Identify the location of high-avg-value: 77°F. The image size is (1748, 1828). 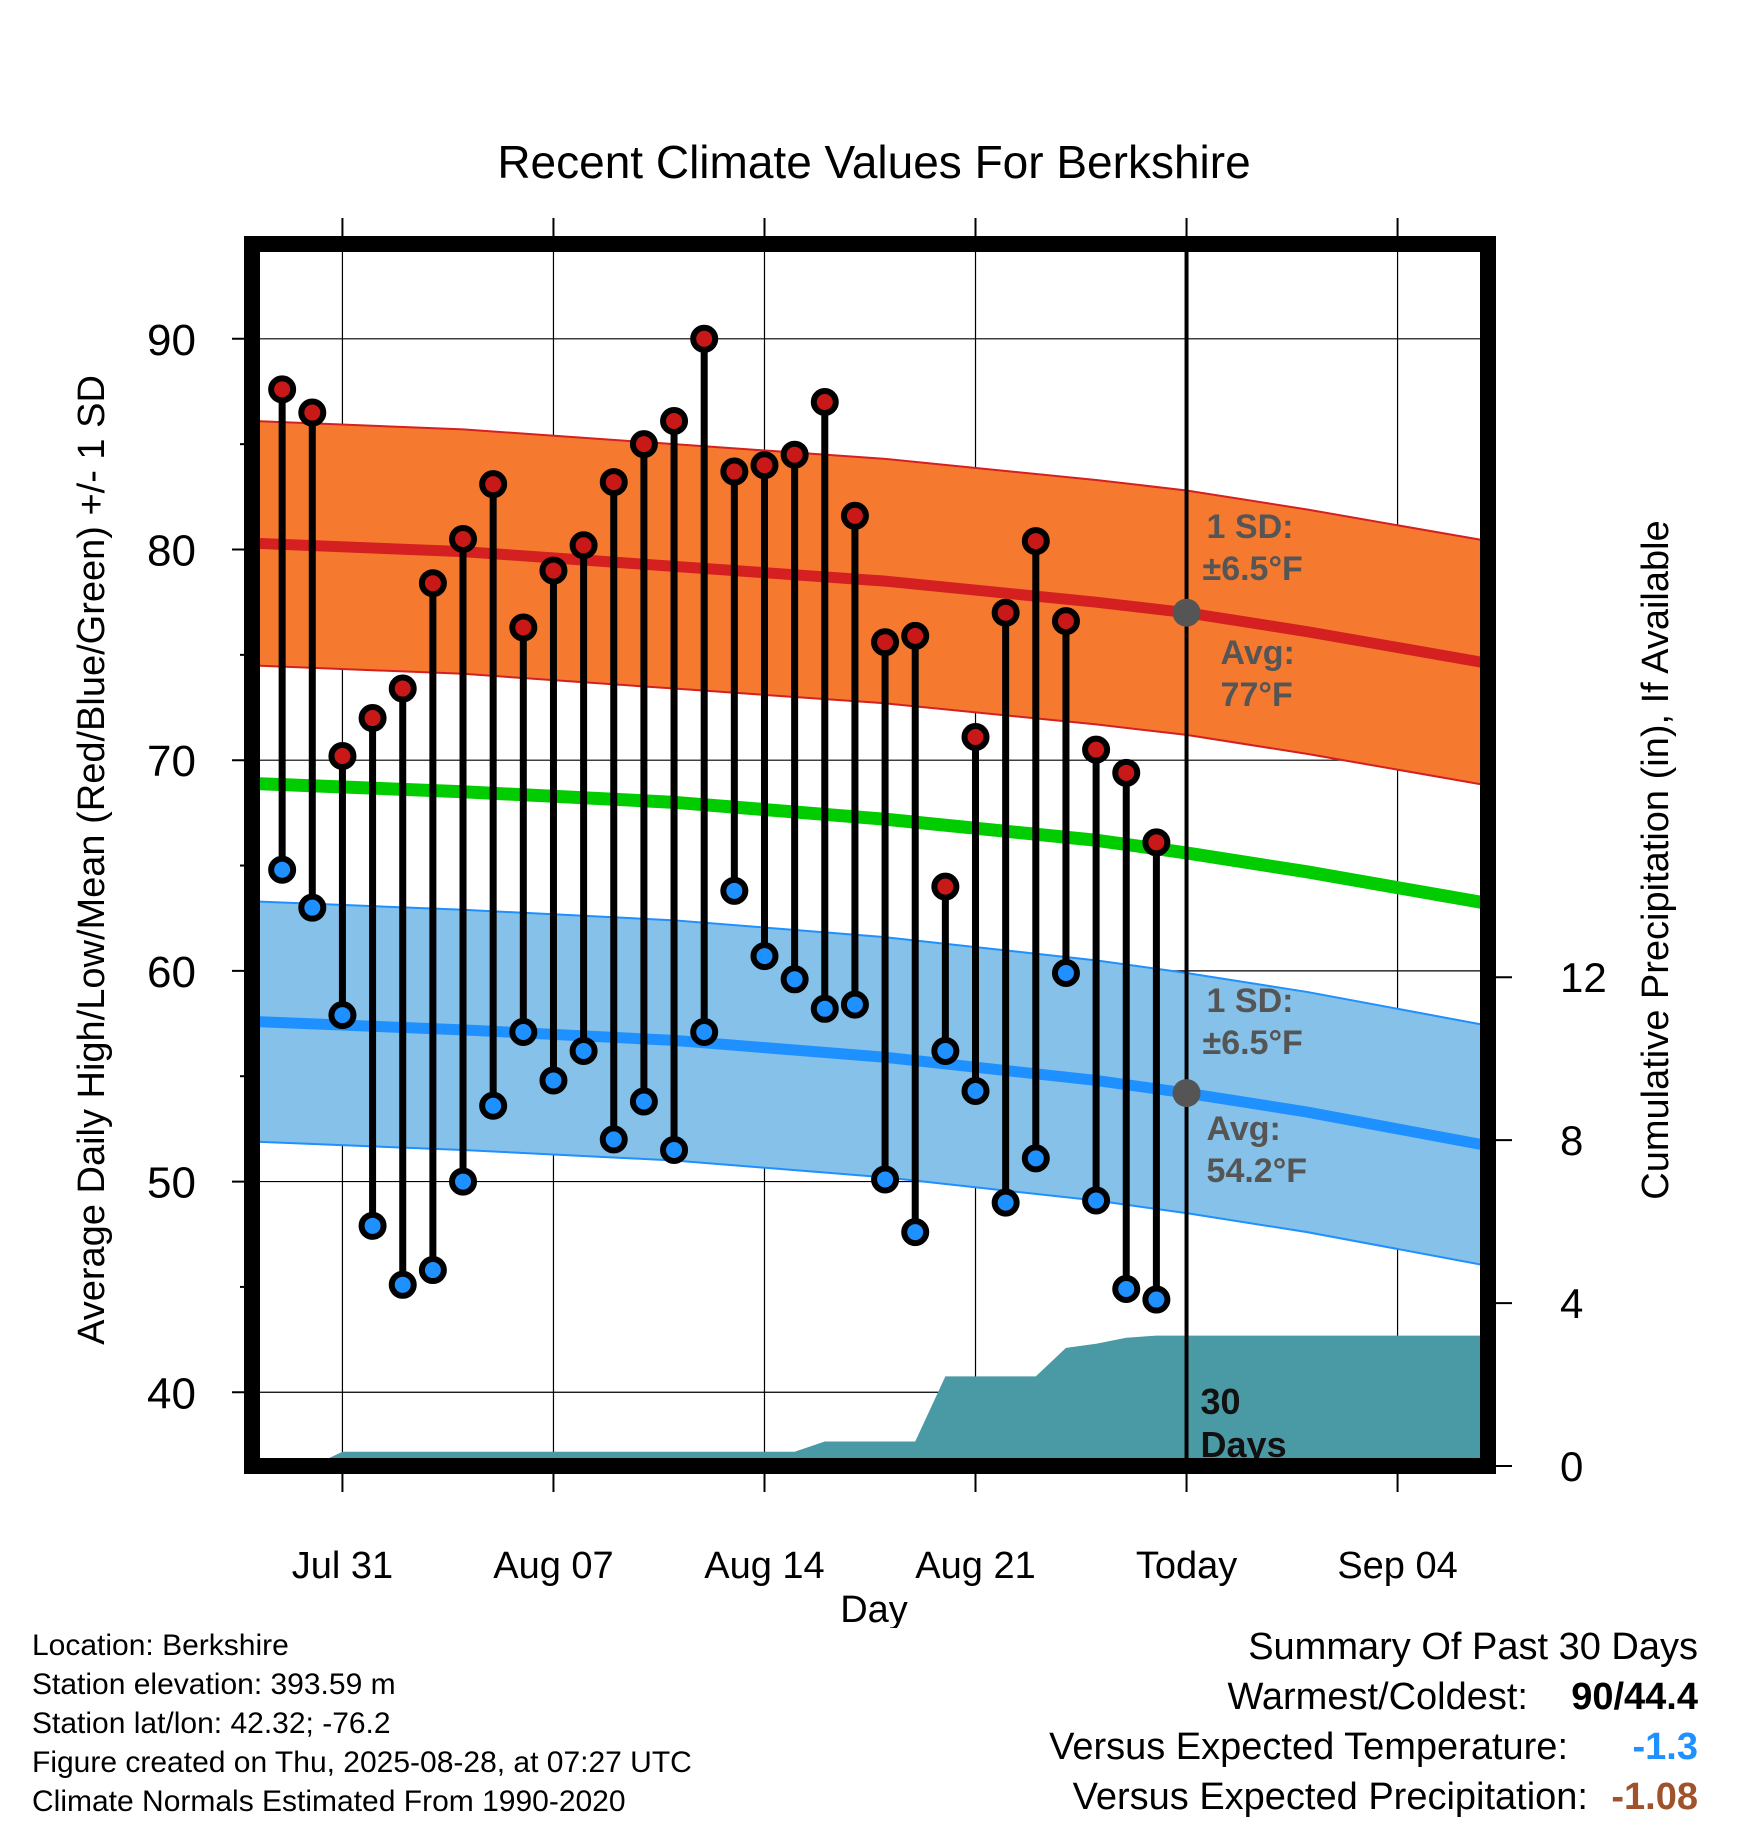
(1257, 695).